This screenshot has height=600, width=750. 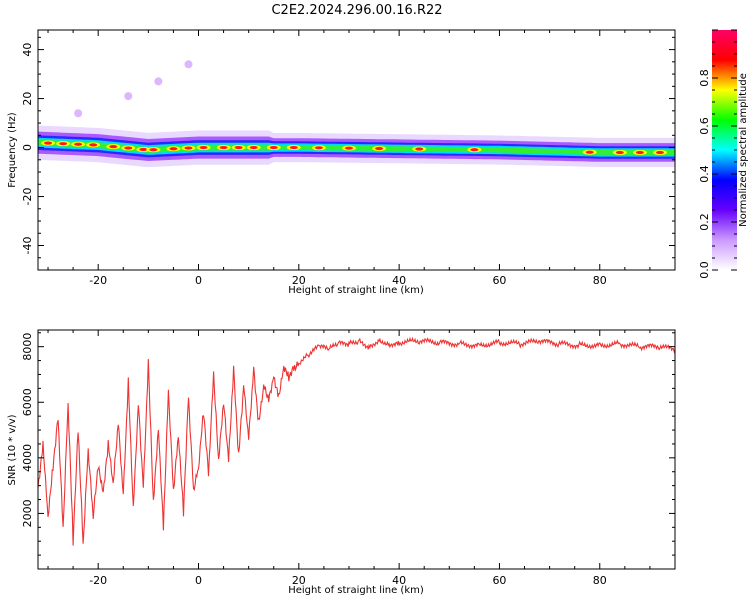 I want to click on spectrogram-y-label: Frequency (Hz), so click(x=12, y=150).